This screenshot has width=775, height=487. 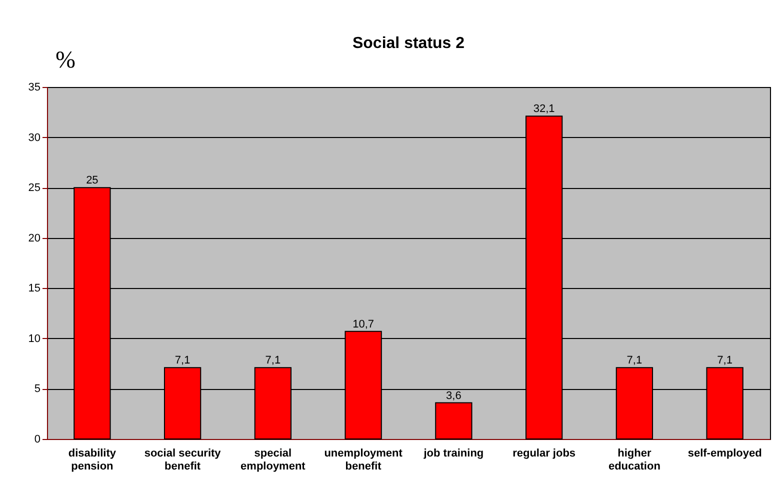 I want to click on x-tick-label: disability pension, so click(x=92, y=460).